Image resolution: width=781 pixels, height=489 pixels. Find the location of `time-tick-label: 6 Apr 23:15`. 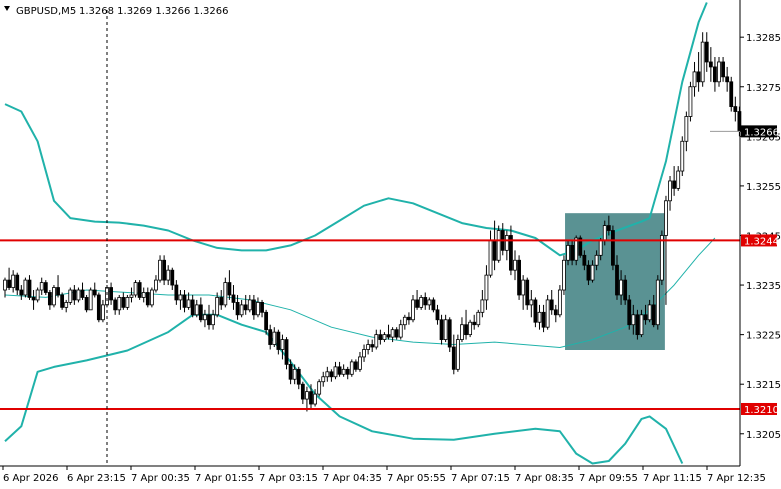

time-tick-label: 6 Apr 23:15 is located at coordinates (96, 478).